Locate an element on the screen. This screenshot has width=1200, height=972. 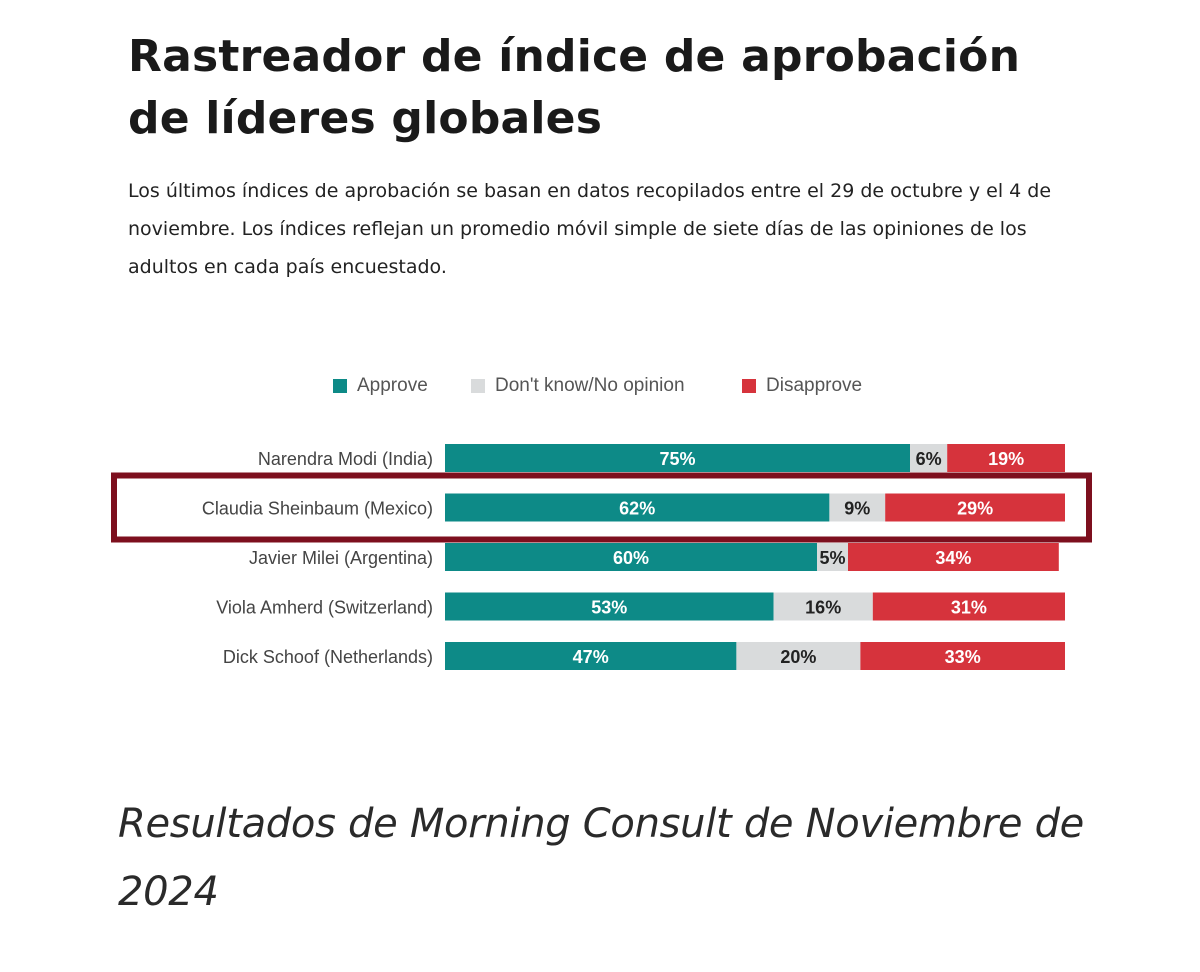
legend-item-dont-know: Don't know/No opinion is located at coordinates (578, 386).